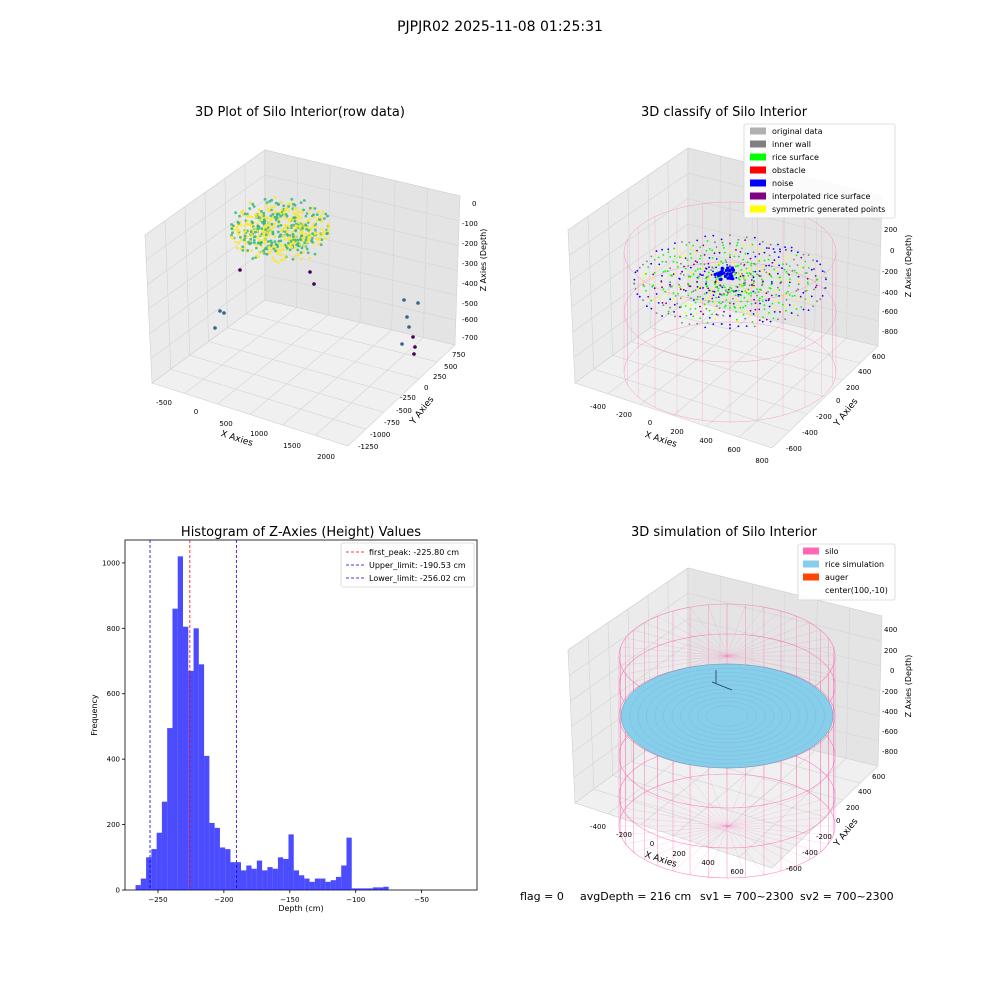 The height and width of the screenshot is (1000, 1000). What do you see at coordinates (652, 844) in the screenshot?
I see `simulation-x-tick: 0` at bounding box center [652, 844].